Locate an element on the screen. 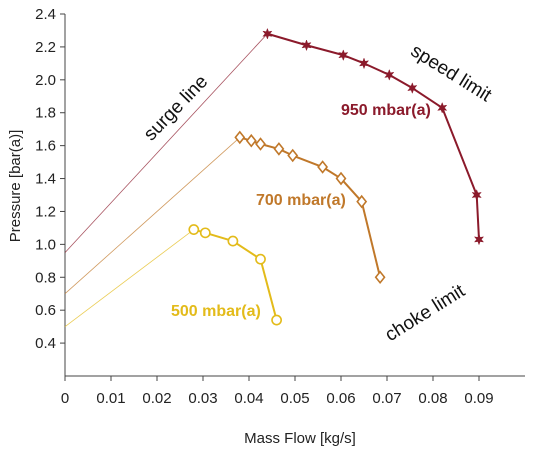 The width and height of the screenshot is (550, 452). x-tick-label: 0.02 is located at coordinates (156, 398).